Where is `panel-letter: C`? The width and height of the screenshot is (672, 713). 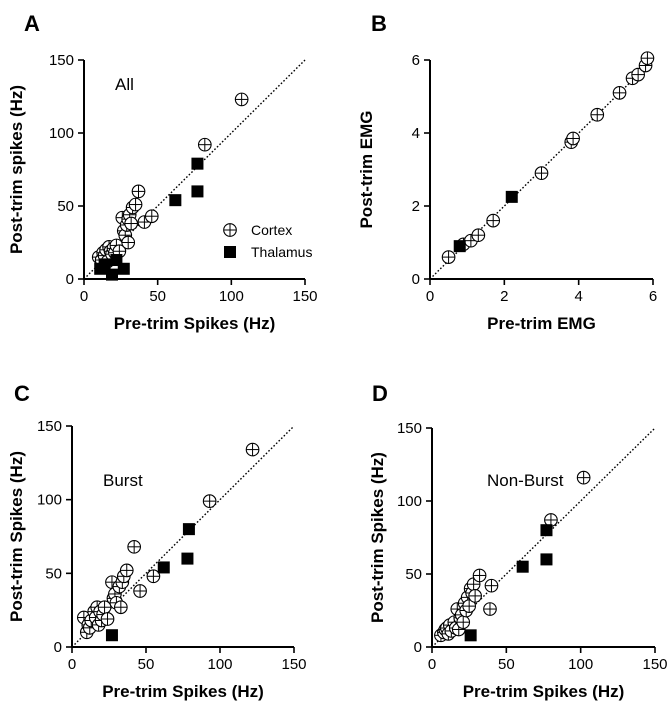 panel-letter: C is located at coordinates (22, 393).